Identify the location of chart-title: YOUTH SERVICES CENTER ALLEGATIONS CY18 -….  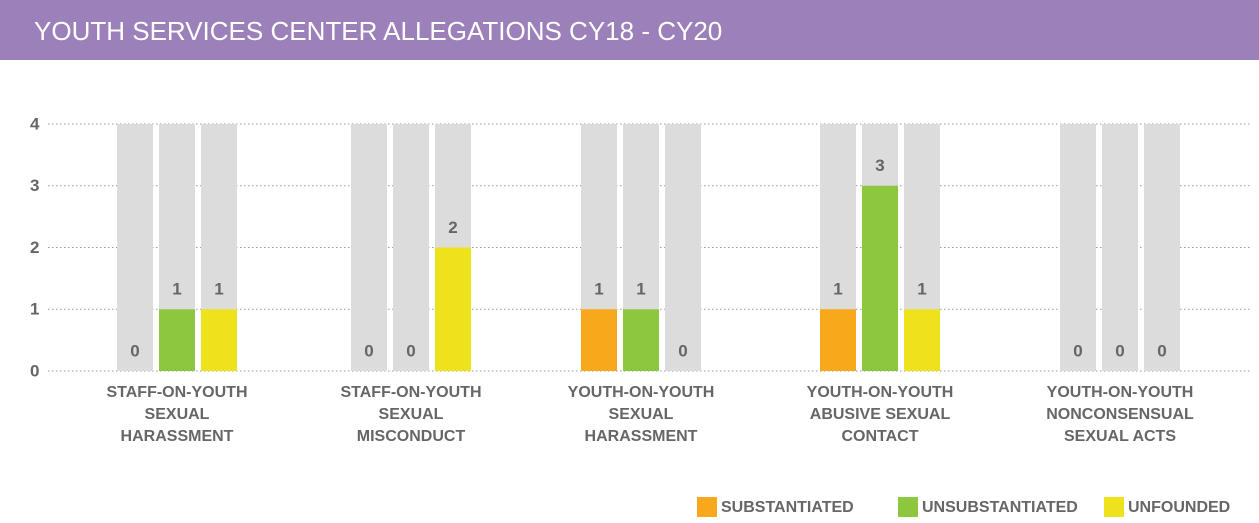
(378, 31).